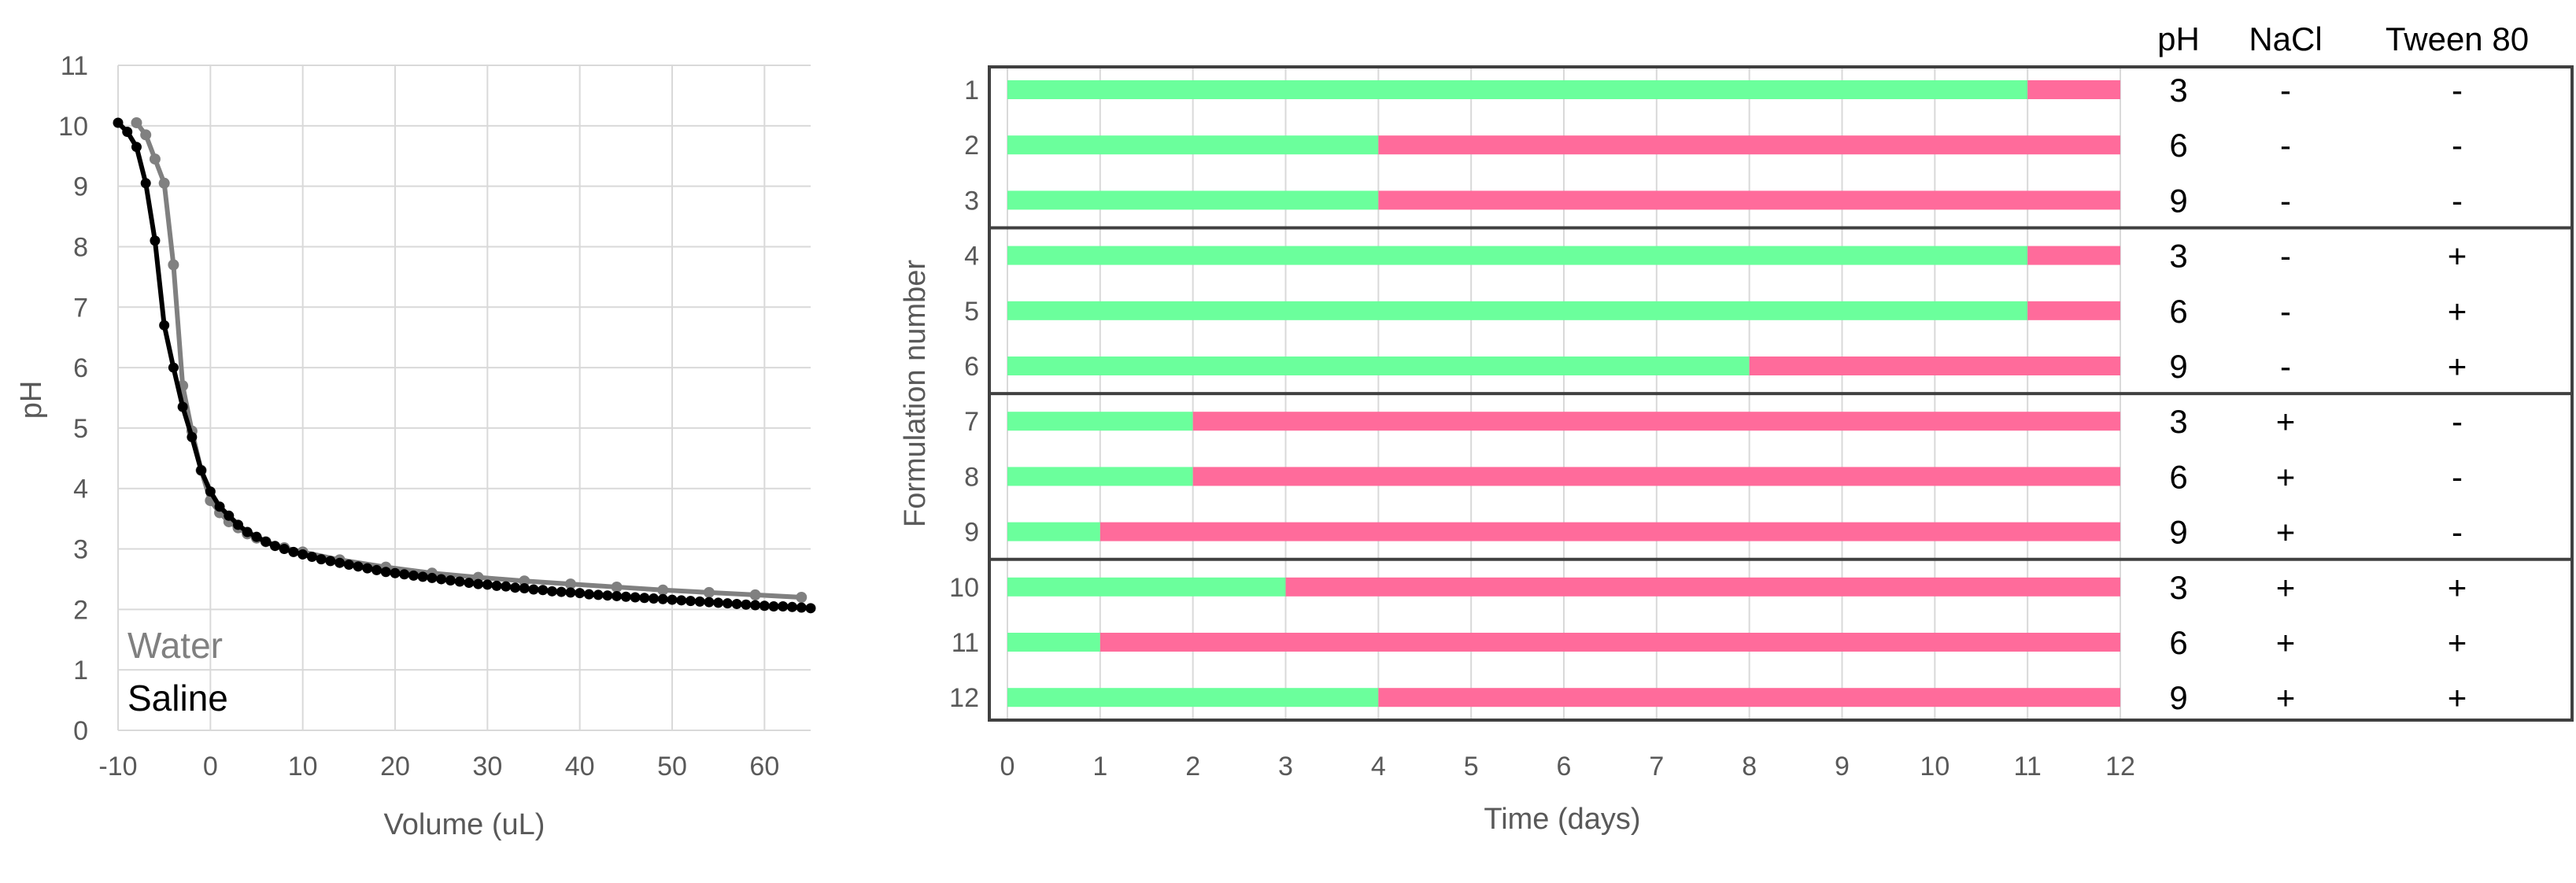 This screenshot has width=2576, height=883. What do you see at coordinates (464, 825) in the screenshot?
I see `titration-x-axis-label: Volume (uL)` at bounding box center [464, 825].